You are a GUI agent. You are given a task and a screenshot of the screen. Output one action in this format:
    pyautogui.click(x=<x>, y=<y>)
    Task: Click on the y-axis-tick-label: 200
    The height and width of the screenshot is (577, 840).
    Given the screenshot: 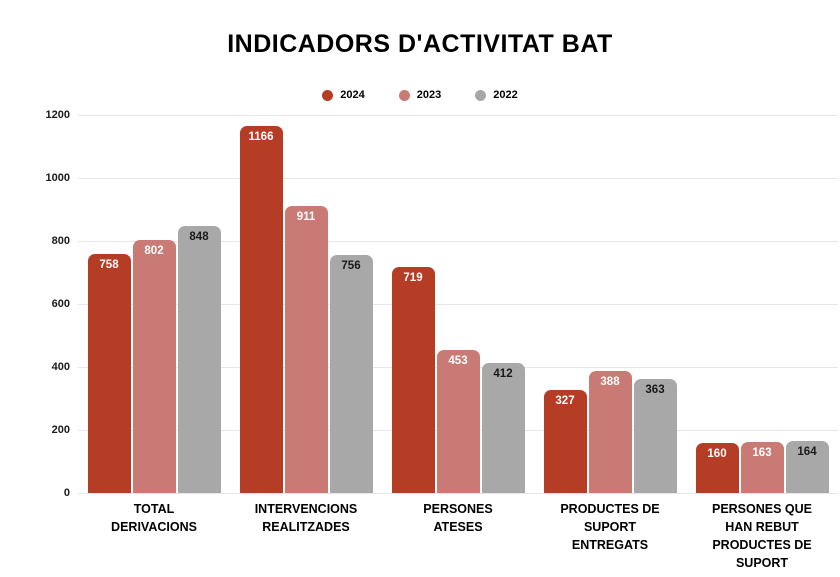 What is the action you would take?
    pyautogui.click(x=60, y=430)
    